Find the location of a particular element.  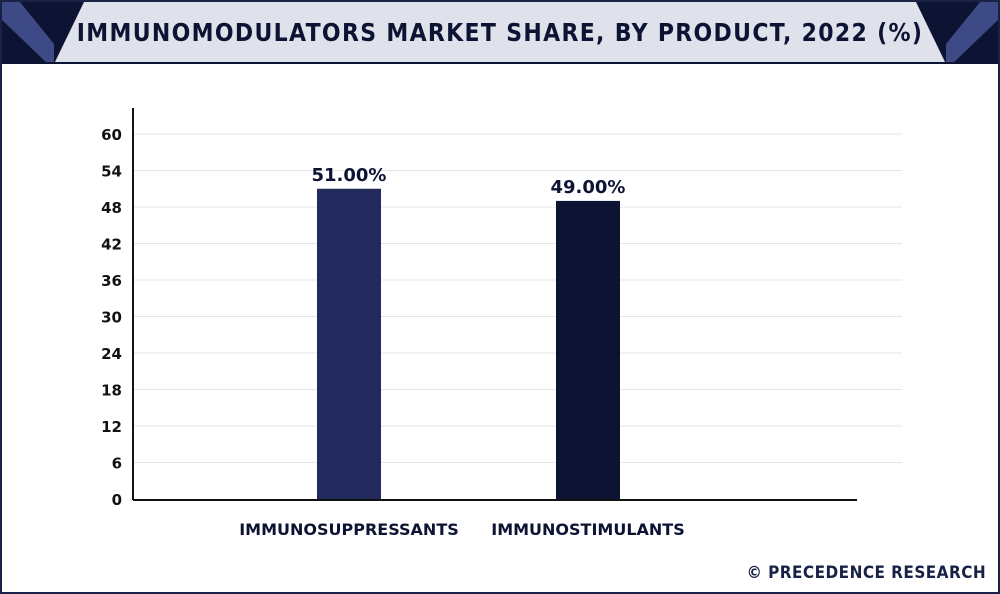

y-tick-label: 0 is located at coordinates (117, 500).